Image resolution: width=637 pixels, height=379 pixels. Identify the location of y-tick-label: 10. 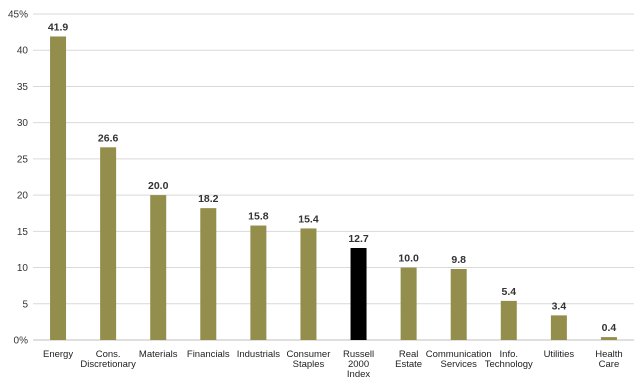
(23, 268).